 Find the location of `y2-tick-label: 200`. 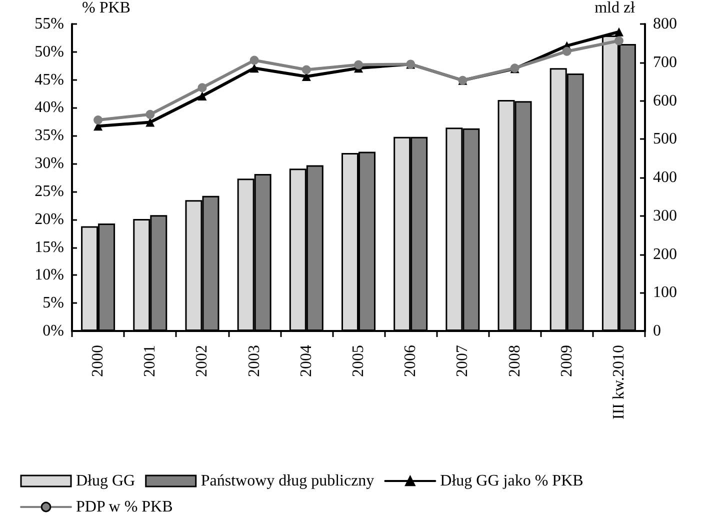

y2-tick-label: 200 is located at coordinates (665, 254).